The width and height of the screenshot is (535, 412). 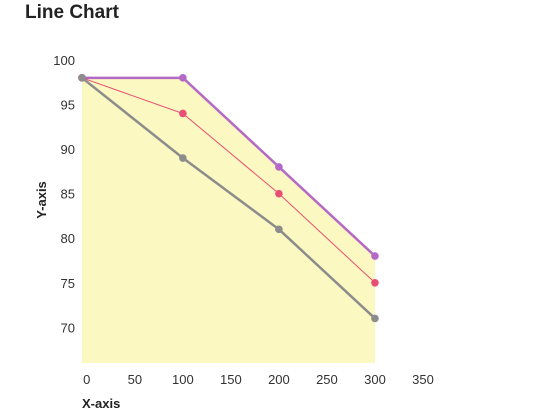 I want to click on x-tick-label: 200, so click(x=279, y=379).